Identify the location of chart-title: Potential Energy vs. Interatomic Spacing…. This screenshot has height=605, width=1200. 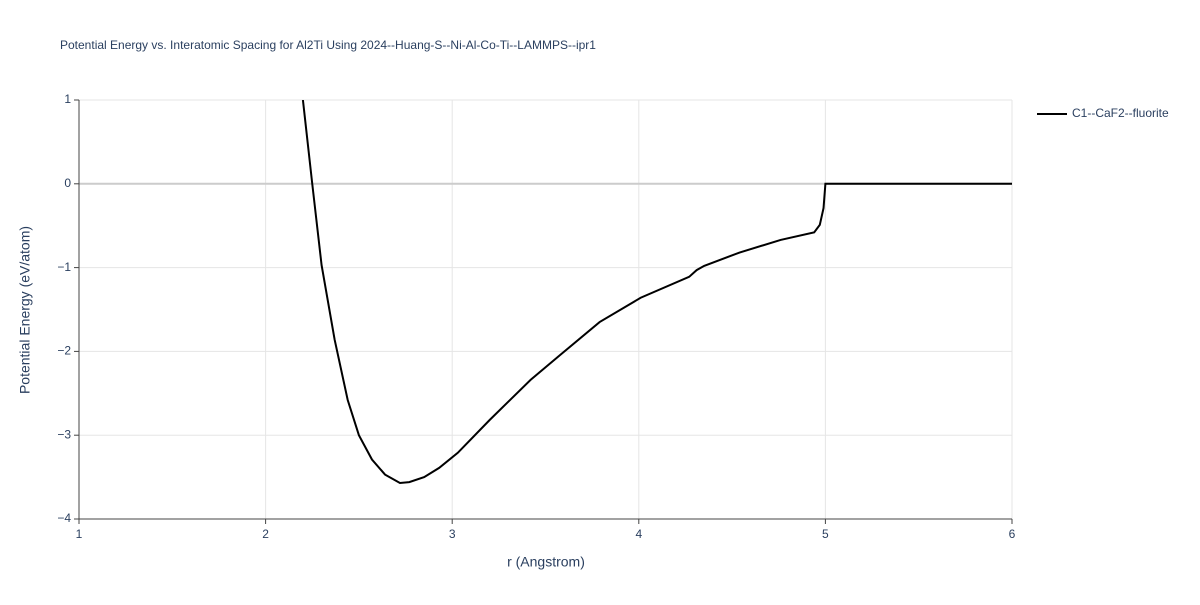
(328, 45).